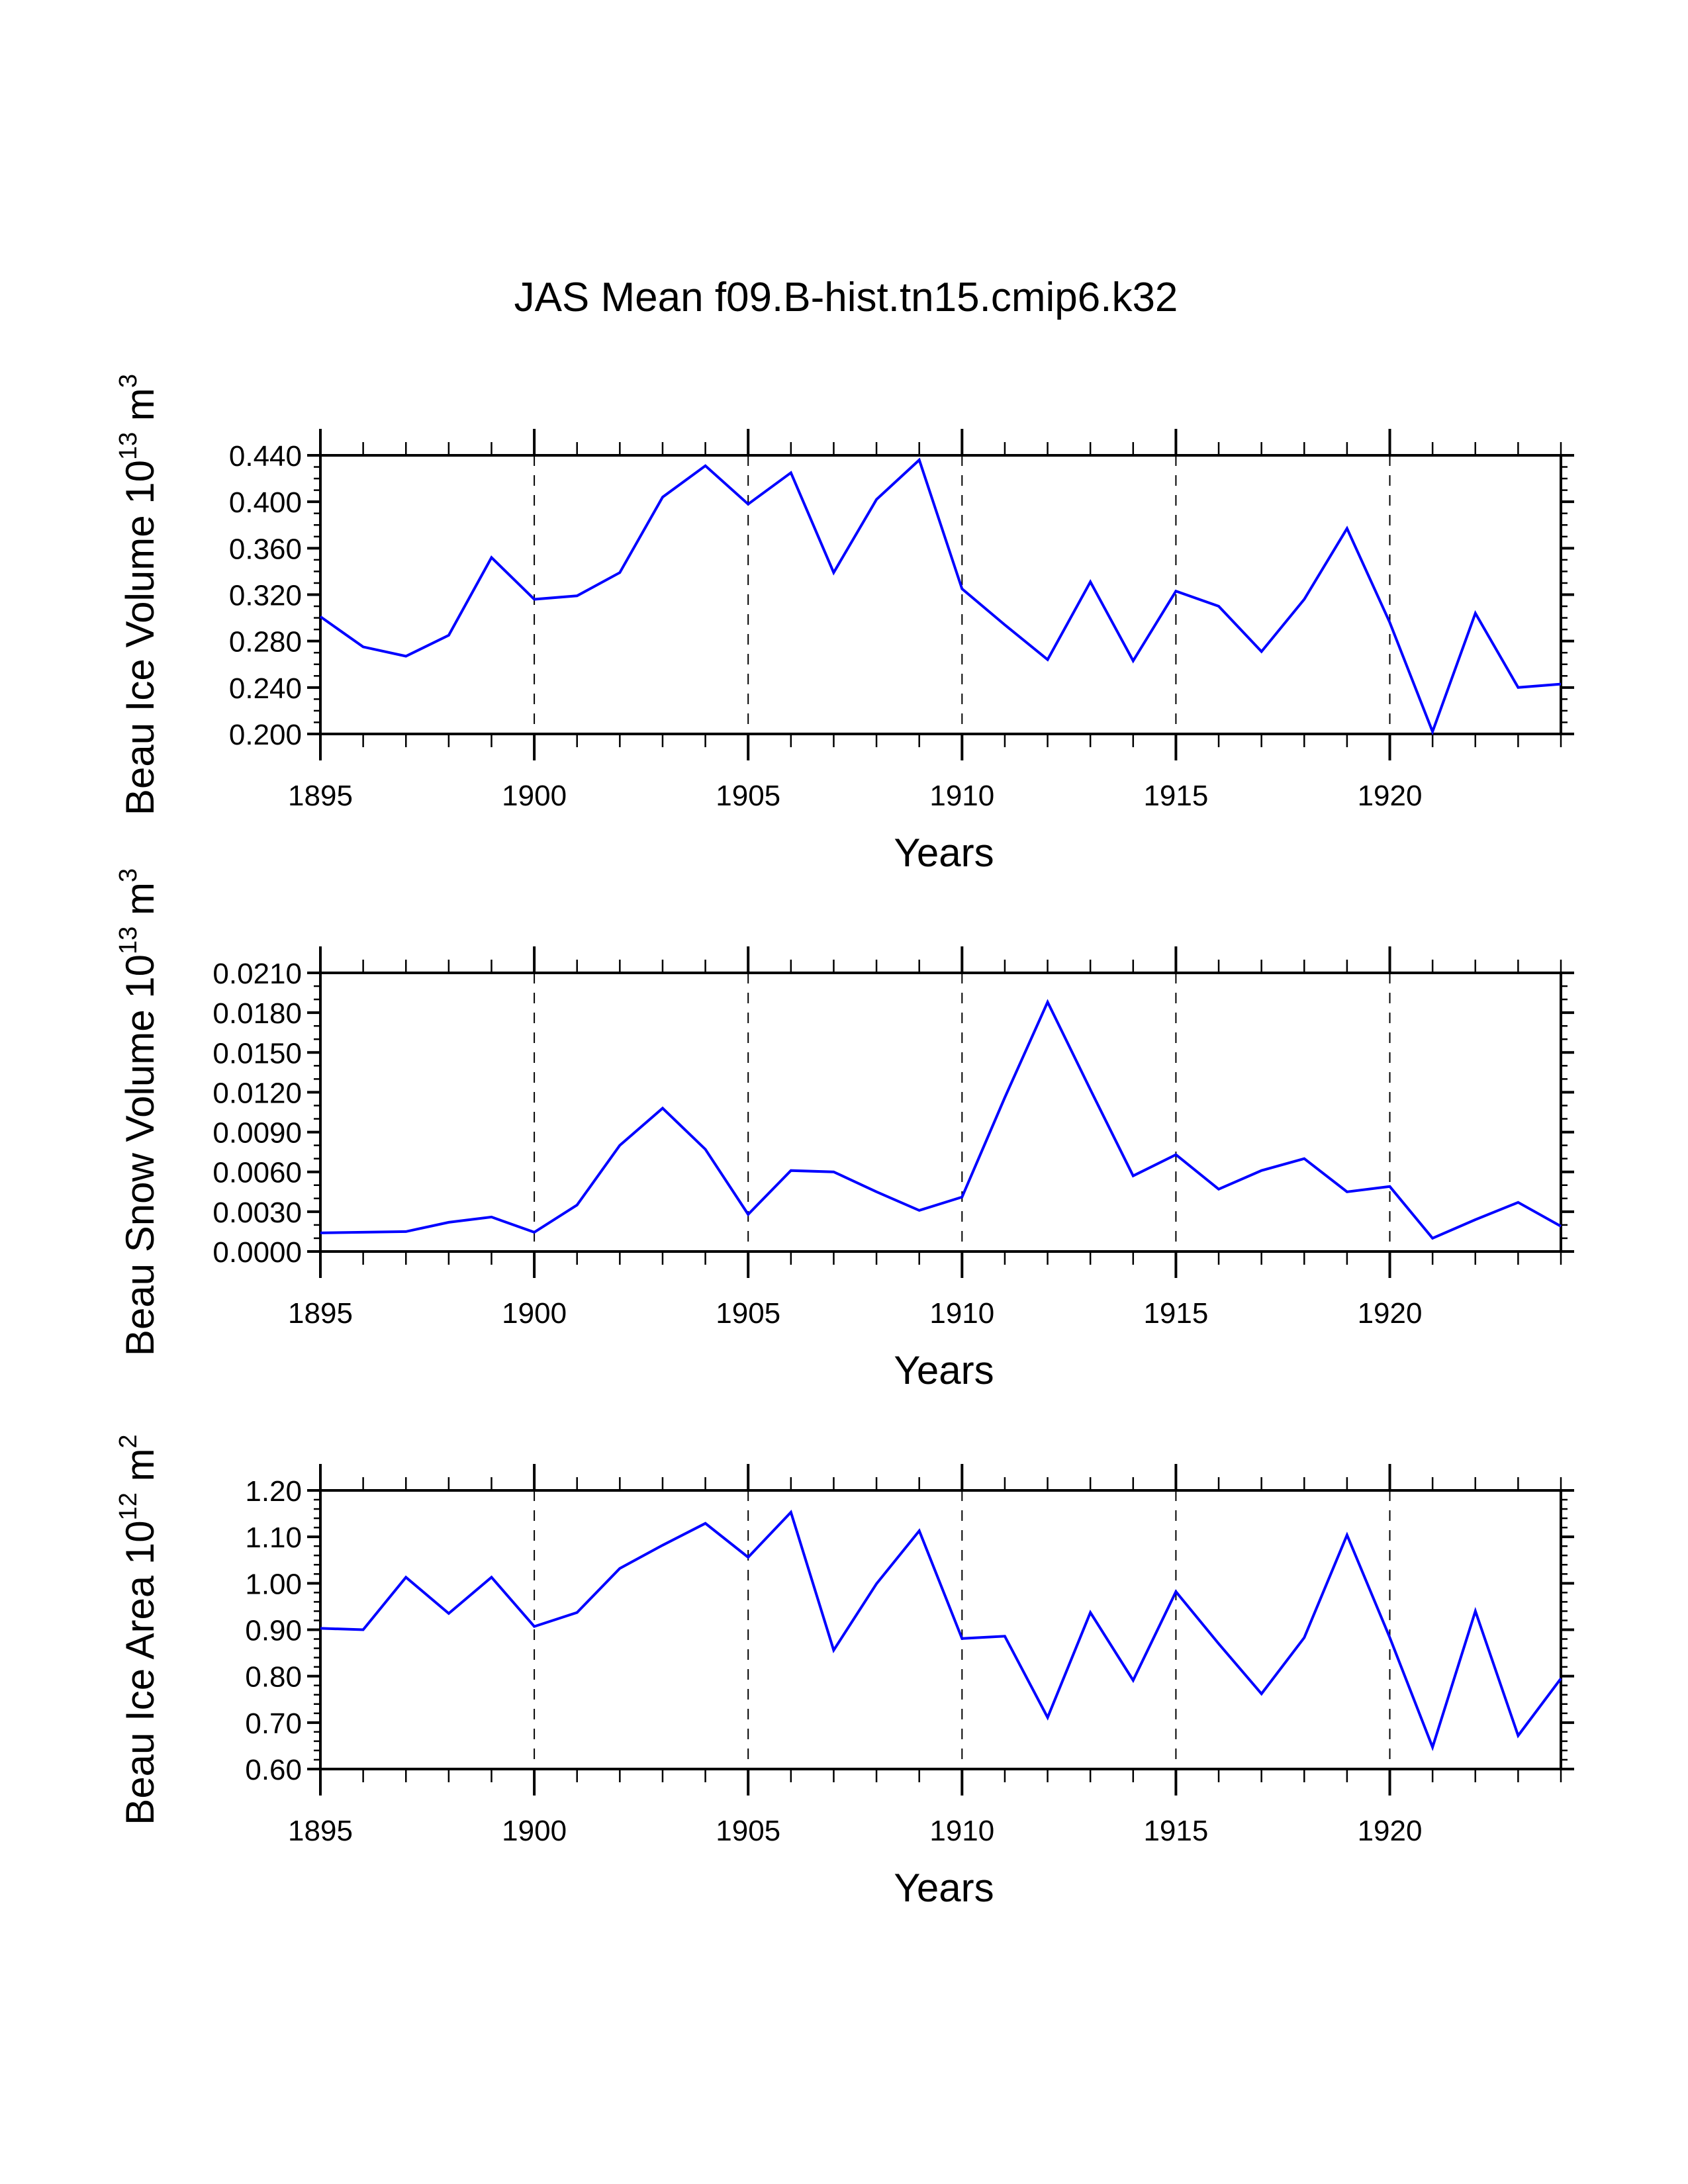  Describe the element at coordinates (138, 1112) in the screenshot. I see `y-axis-title: Beau Snow Volume 1013 m3` at that location.